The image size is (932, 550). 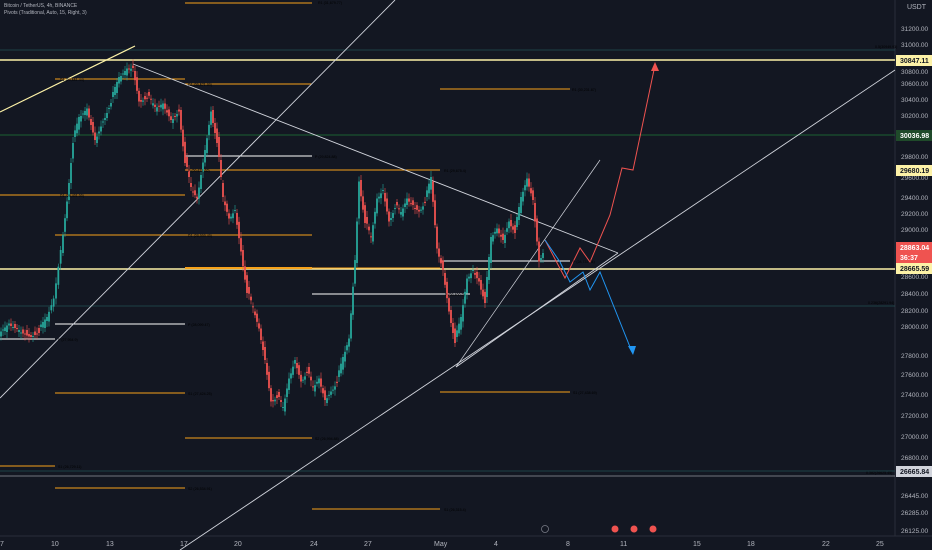 I want to click on level-label: P (28,400.2), so click(x=455, y=295).